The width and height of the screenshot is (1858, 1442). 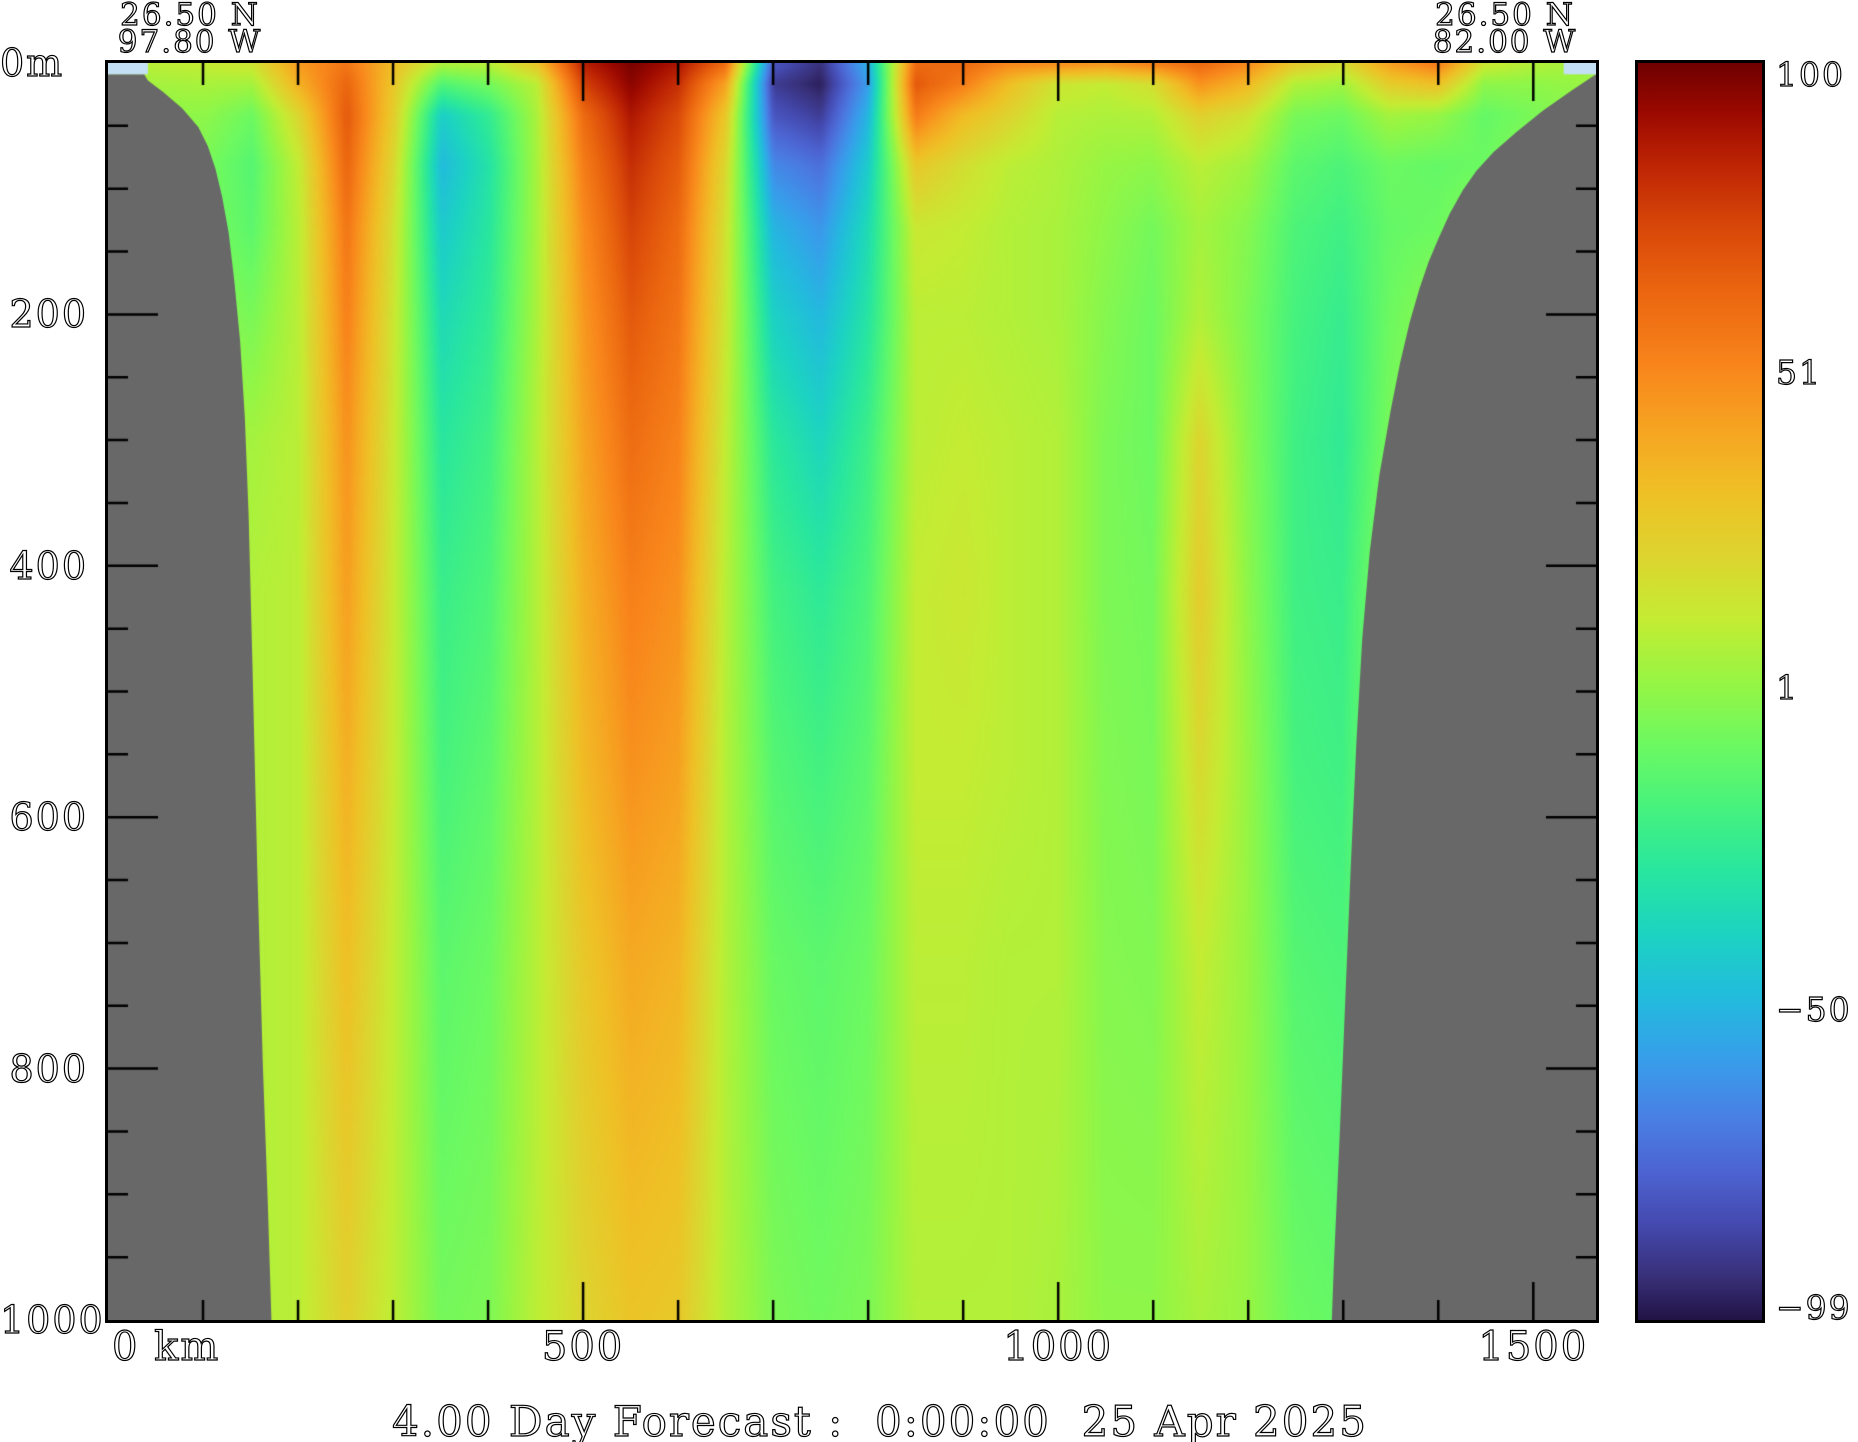 I want to click on colorbar-tick-label-51: 51, so click(x=1798, y=372).